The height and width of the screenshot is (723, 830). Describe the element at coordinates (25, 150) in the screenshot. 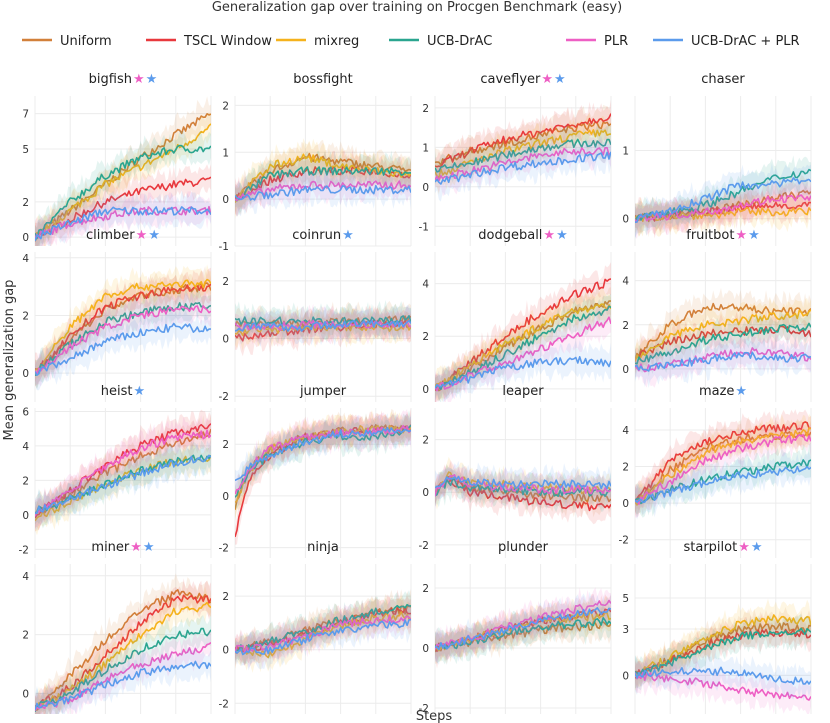

I see `y-tick-label: 5` at that location.